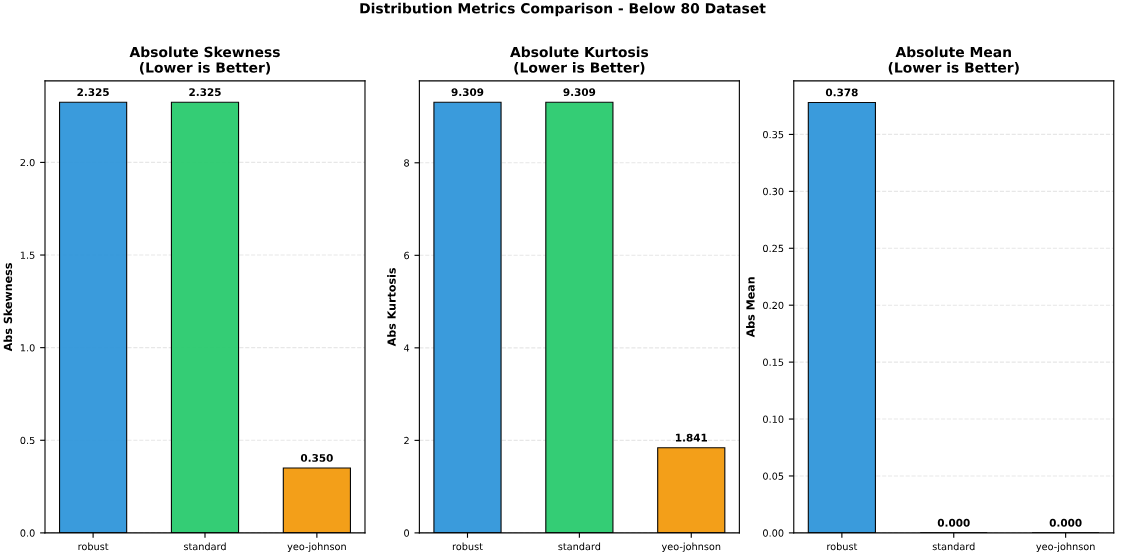 This screenshot has height=558, width=1125. Describe the element at coordinates (316, 457) in the screenshot. I see `data-label: 0.350` at that location.